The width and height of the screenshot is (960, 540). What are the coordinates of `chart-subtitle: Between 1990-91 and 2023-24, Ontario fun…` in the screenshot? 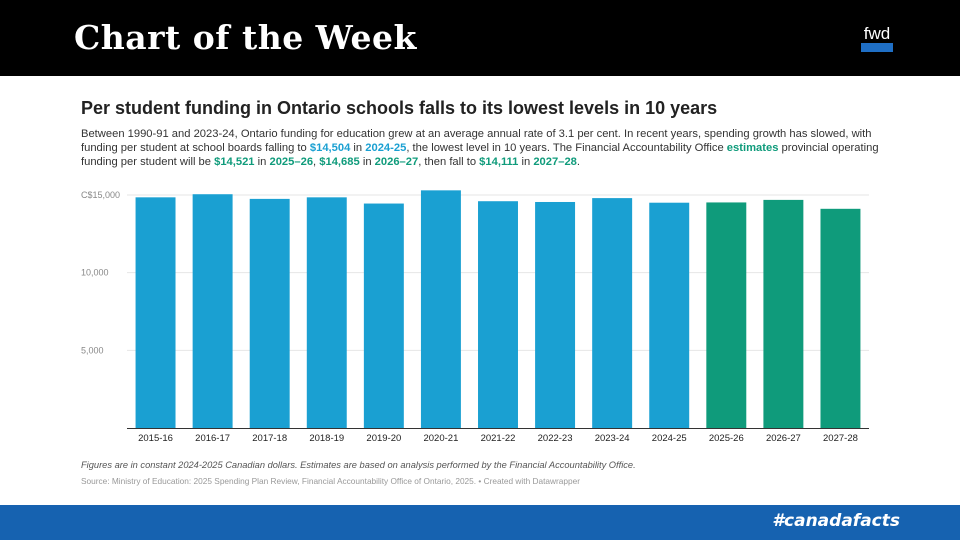 It's located at (481, 148).